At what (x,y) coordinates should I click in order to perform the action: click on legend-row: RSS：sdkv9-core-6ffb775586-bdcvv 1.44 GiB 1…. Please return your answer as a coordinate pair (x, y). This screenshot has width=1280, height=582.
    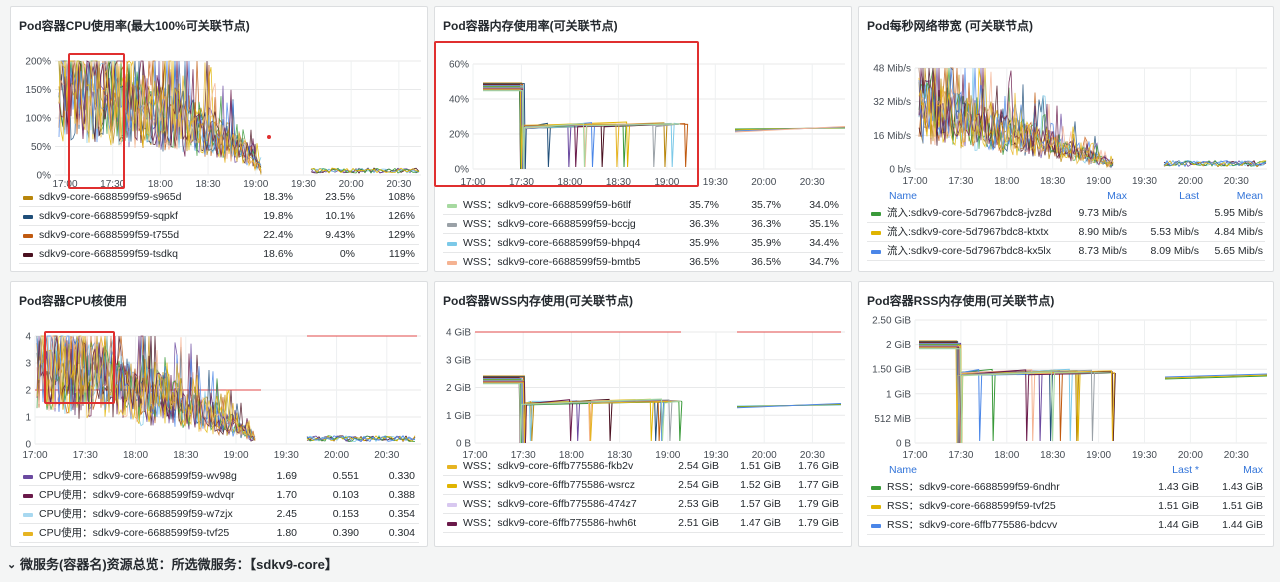
    Looking at the image, I should click on (1066, 525).